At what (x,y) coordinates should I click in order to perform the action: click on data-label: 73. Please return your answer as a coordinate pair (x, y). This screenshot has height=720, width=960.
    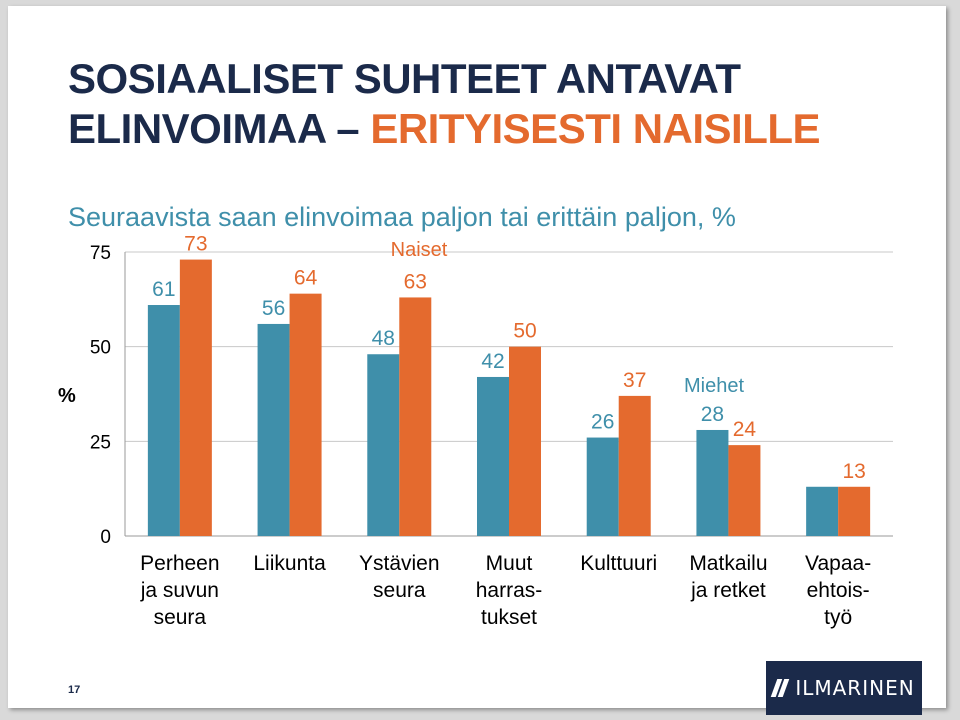
    Looking at the image, I should click on (195, 244).